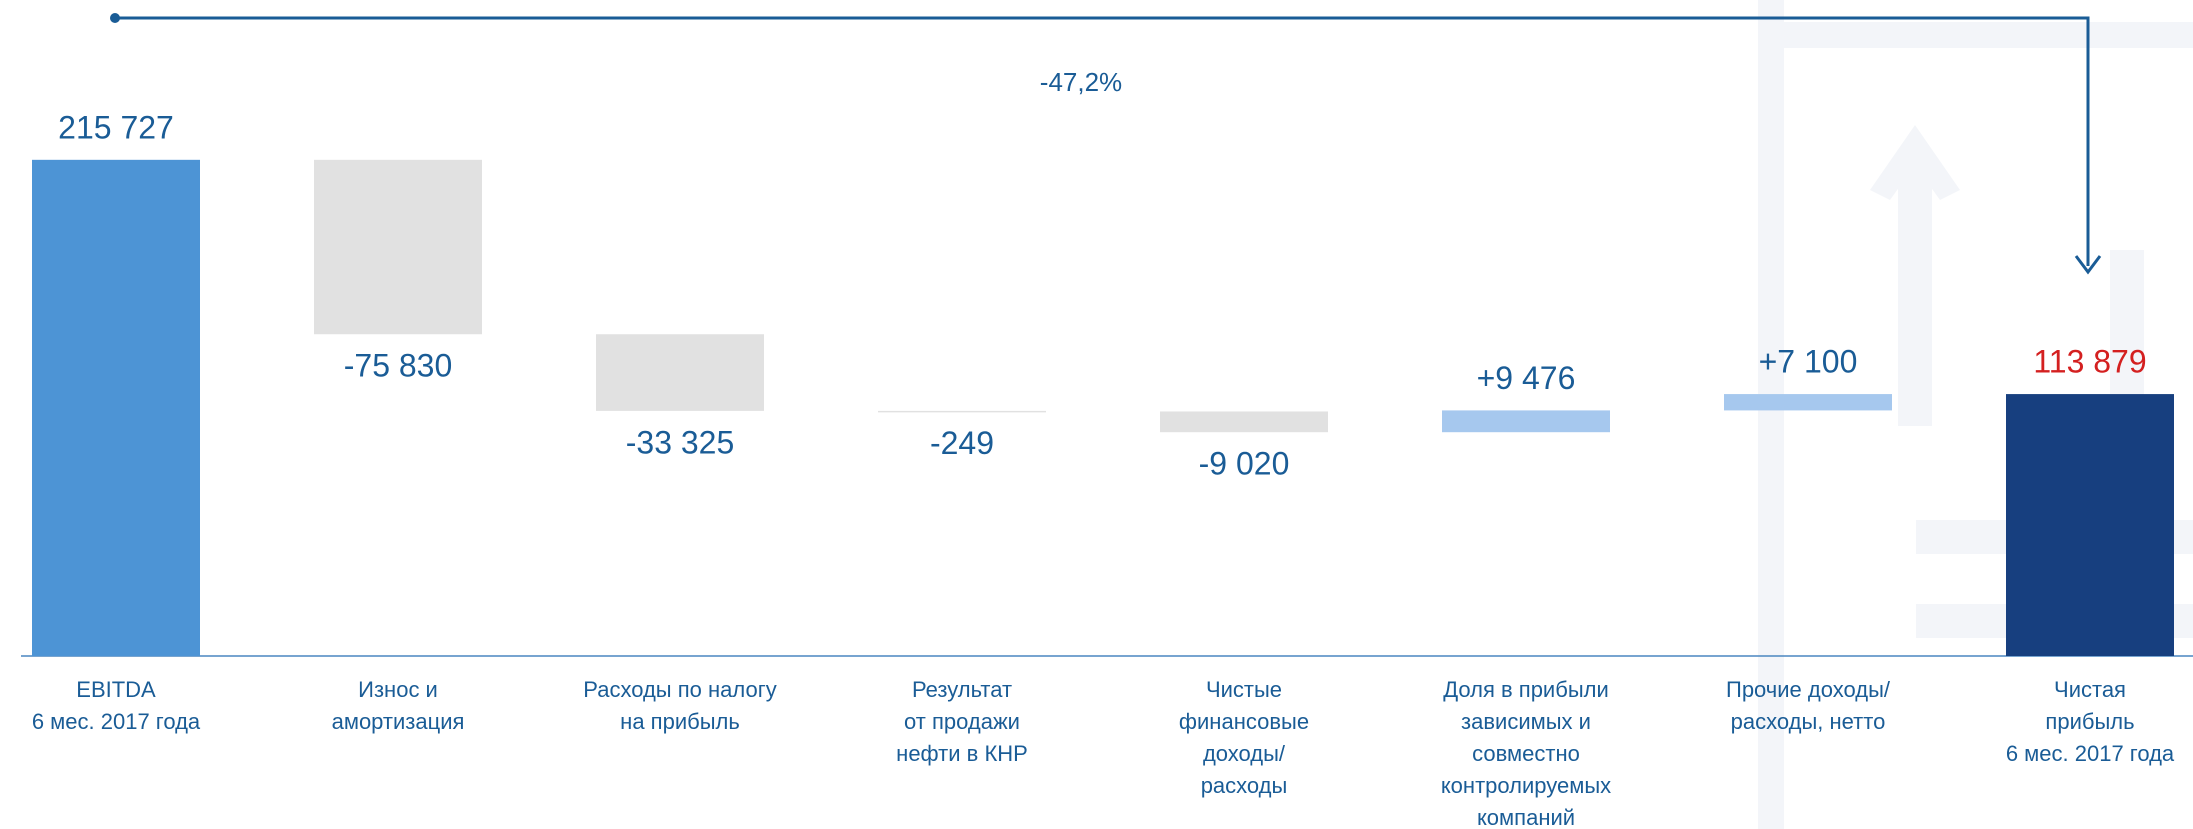 The image size is (2193, 829). I want to click on value-label: +7 100, so click(1808, 362).